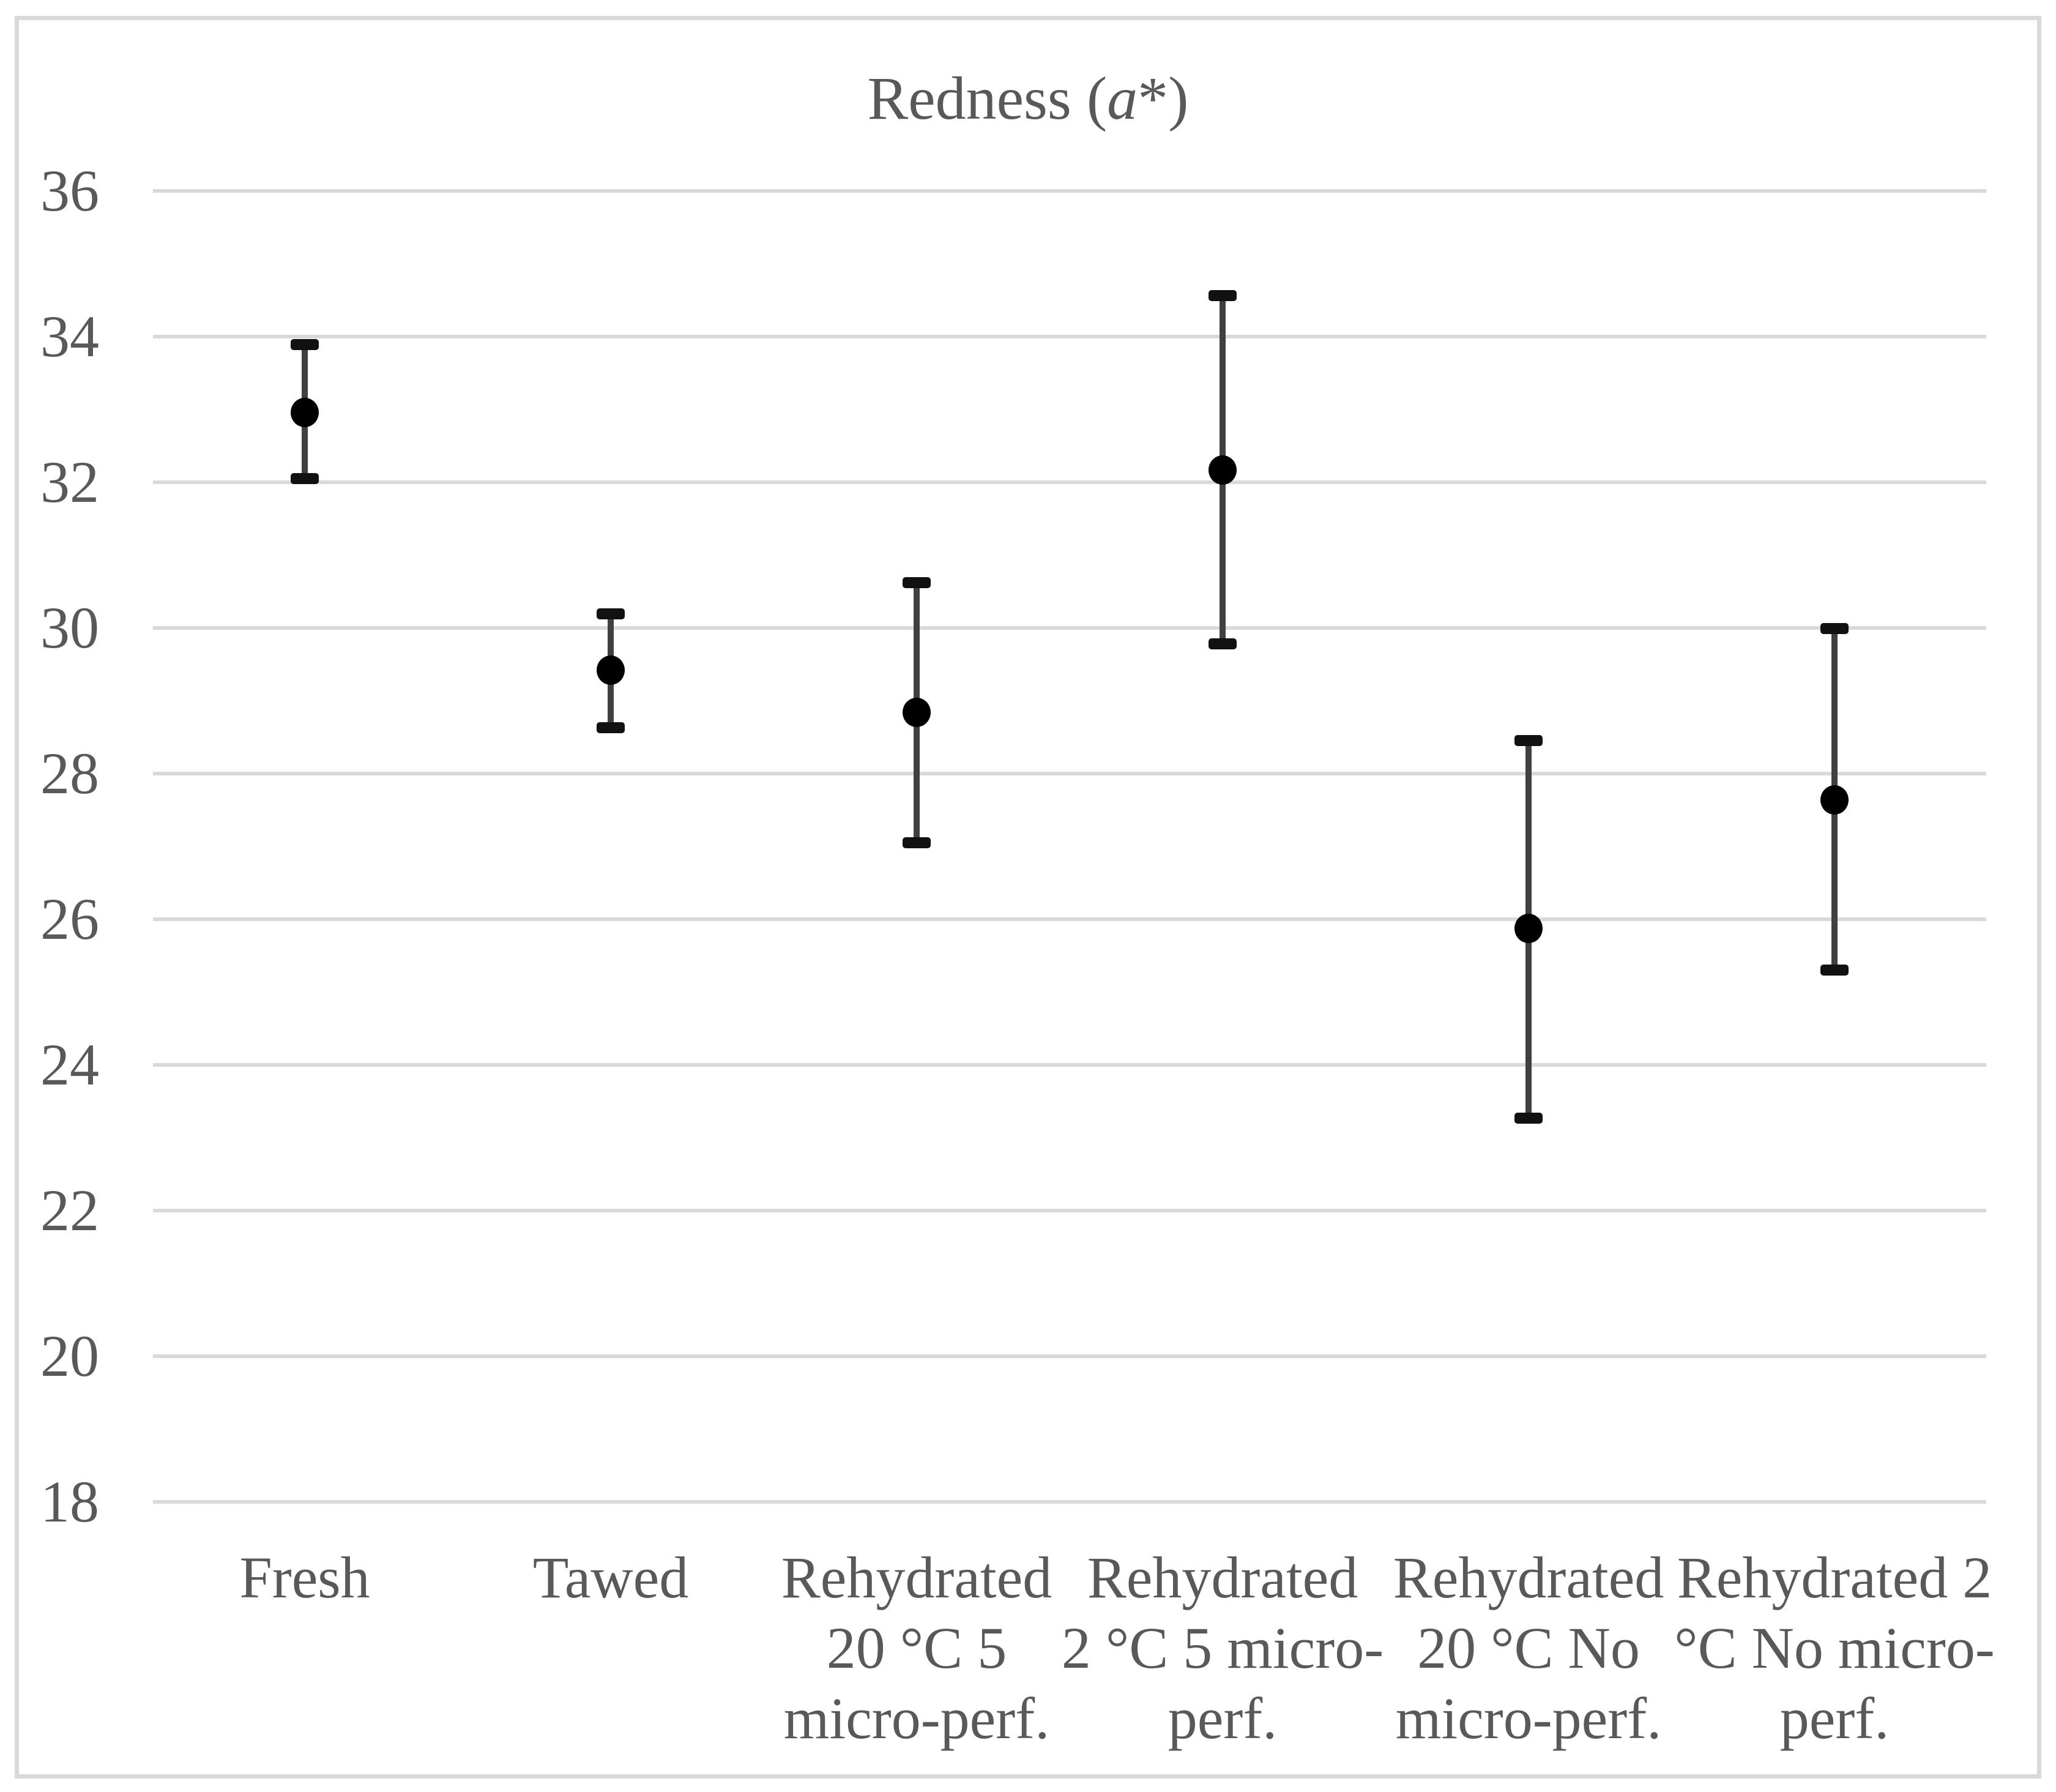 Image resolution: width=2056 pixels, height=1792 pixels. Describe the element at coordinates (917, 1648) in the screenshot. I see `x-axis-category-label: Rehydrated 20 °C 5 micro-perf.` at that location.